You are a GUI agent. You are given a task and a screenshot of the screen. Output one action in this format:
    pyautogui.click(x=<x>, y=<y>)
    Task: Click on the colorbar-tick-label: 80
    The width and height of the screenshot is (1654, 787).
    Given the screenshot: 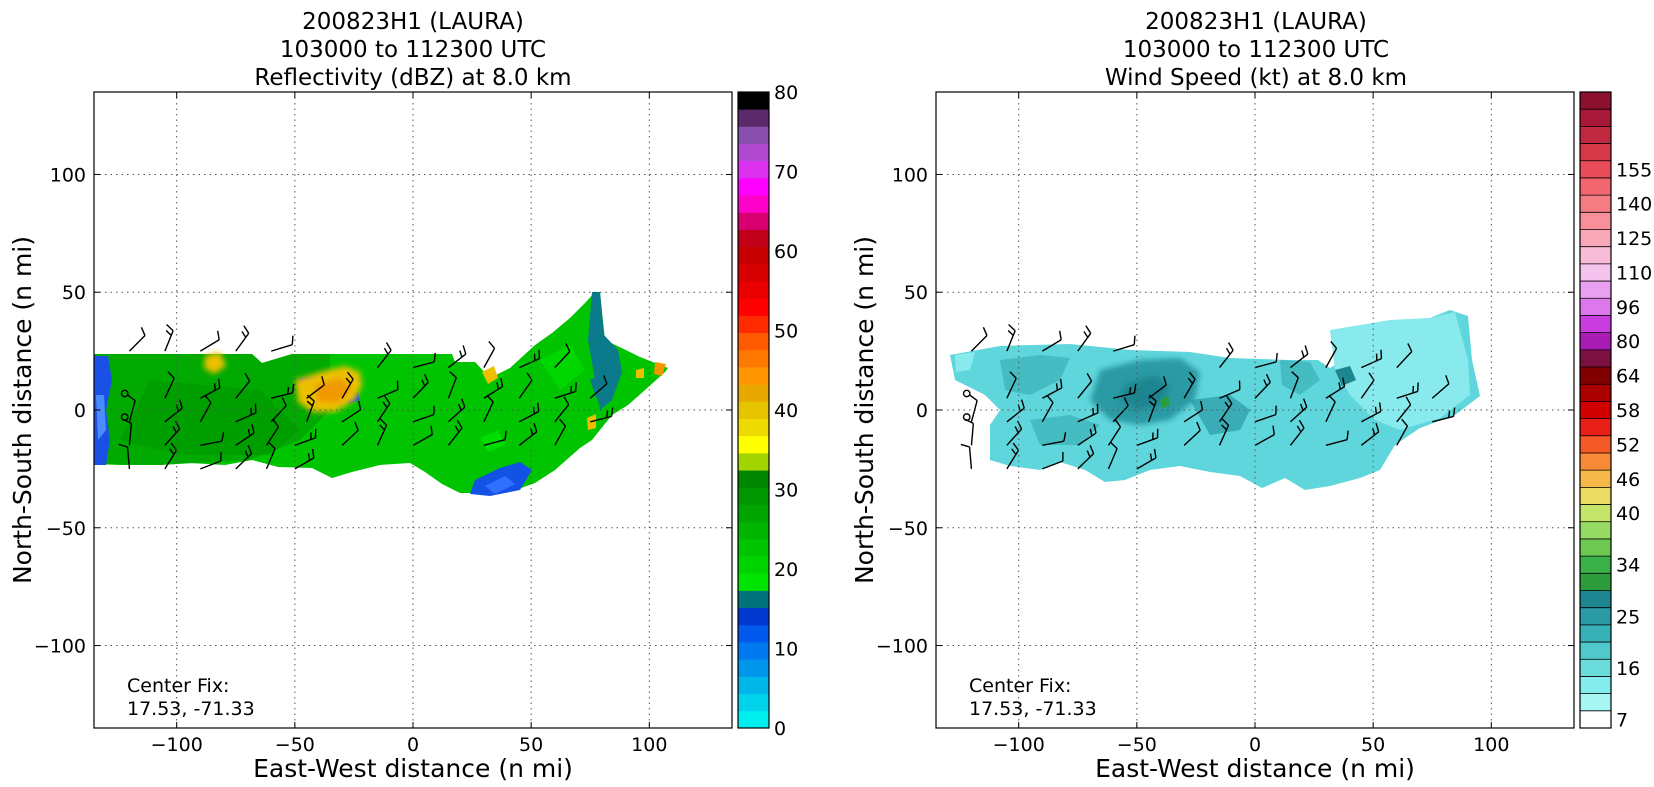 What is the action you would take?
    pyautogui.click(x=786, y=93)
    